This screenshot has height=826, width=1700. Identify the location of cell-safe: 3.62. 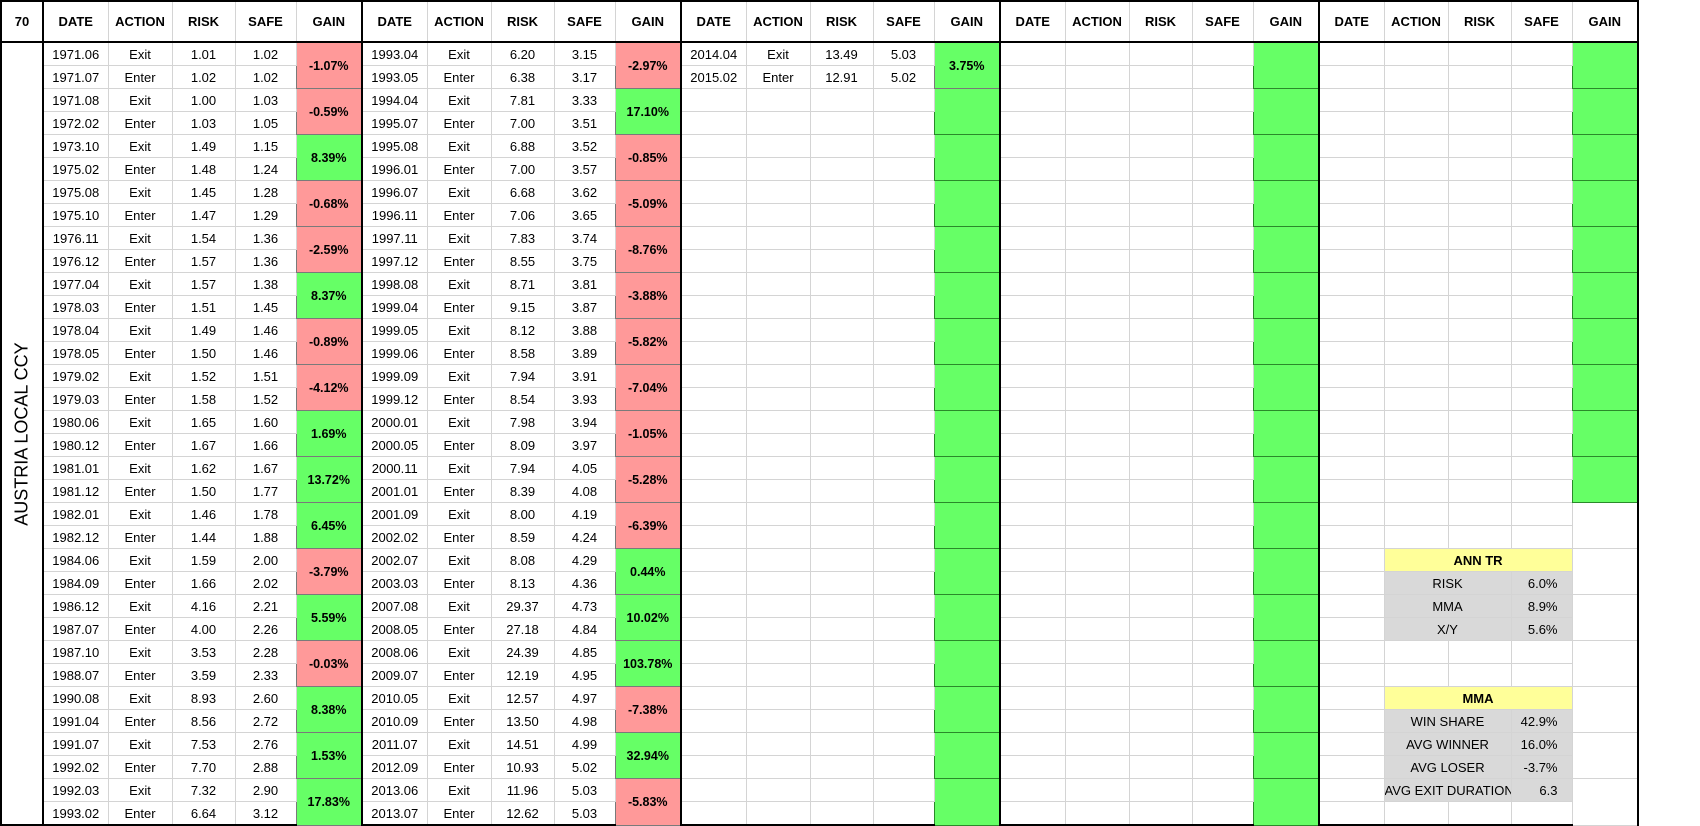
(584, 192).